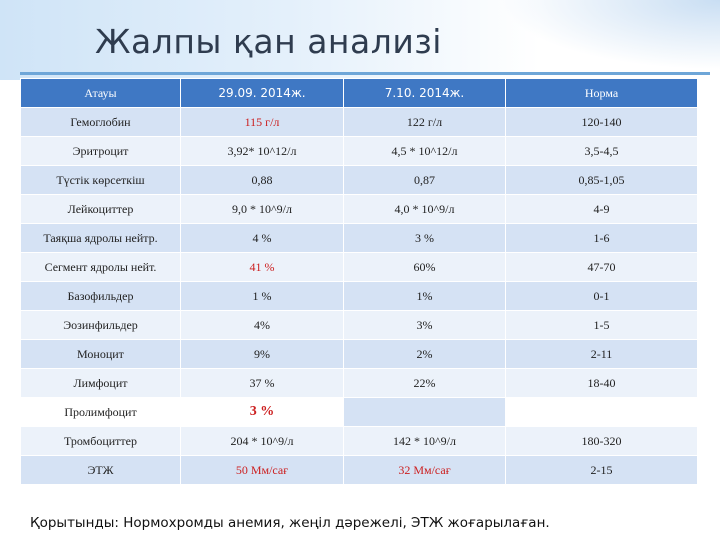  I want to click on row-value-2: 3%, so click(424, 325).